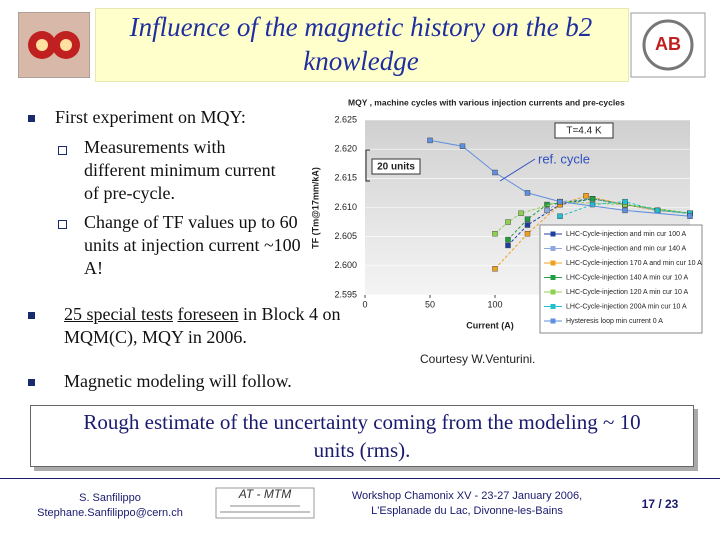 This screenshot has width=720, height=540. What do you see at coordinates (627, 292) in the screenshot?
I see `legend-label: LHC-Cycle-injection 120 A min cur 10 A` at bounding box center [627, 292].